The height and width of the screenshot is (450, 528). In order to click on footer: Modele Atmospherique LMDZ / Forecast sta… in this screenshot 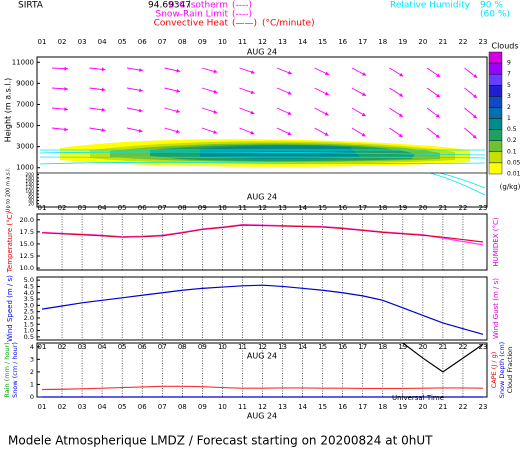, I will do `click(220, 441)`.